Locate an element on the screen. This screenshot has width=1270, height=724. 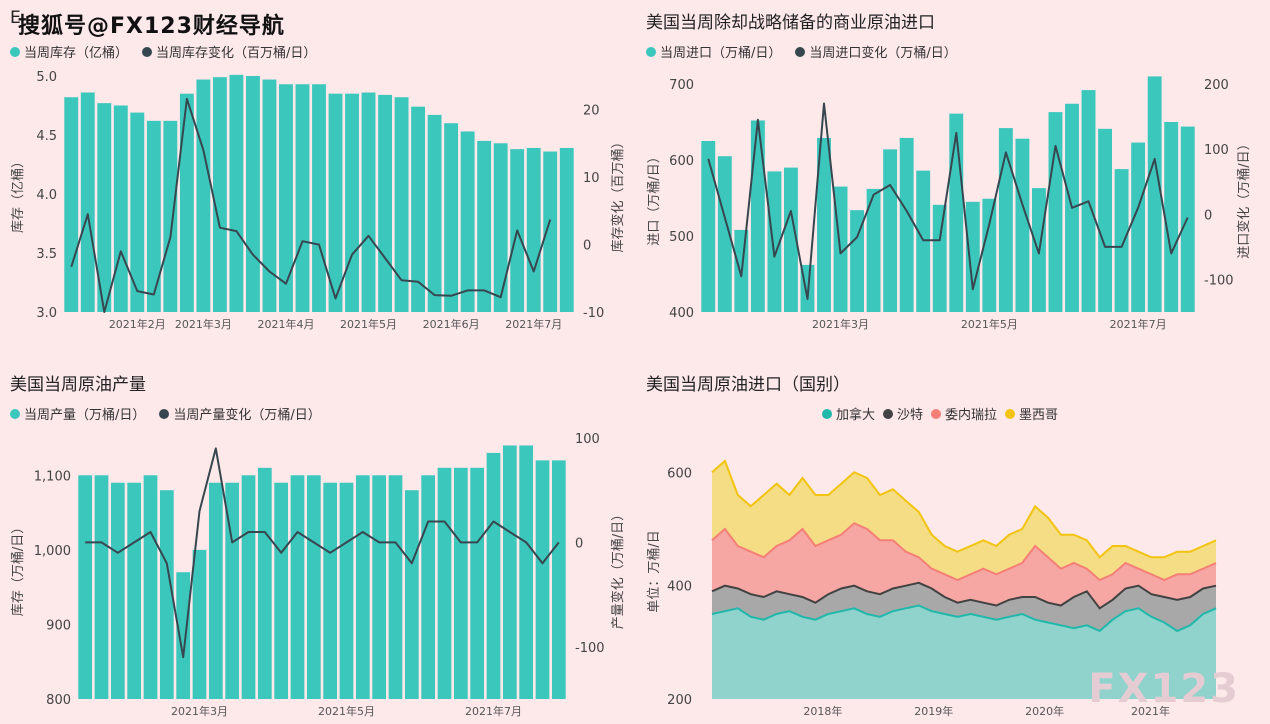
legend-item: 墨西哥 is located at coordinates (1031, 413).